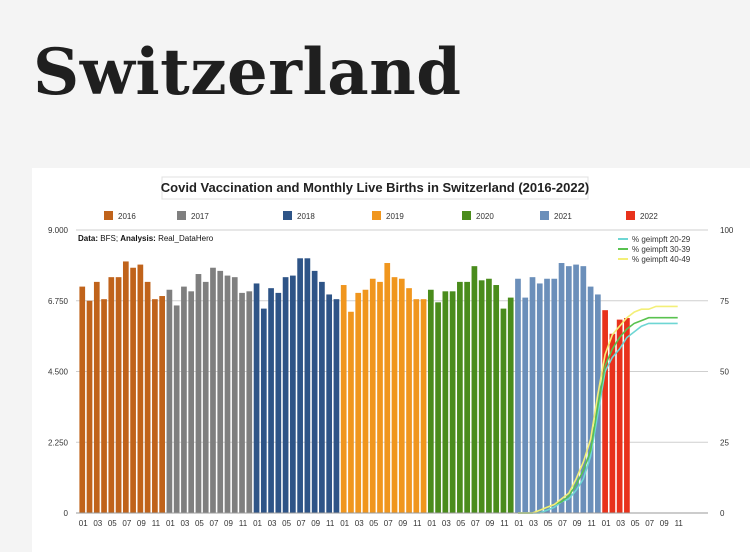 The image size is (750, 552). I want to click on line-legend-label: % geimpft 20-29, so click(661, 239).